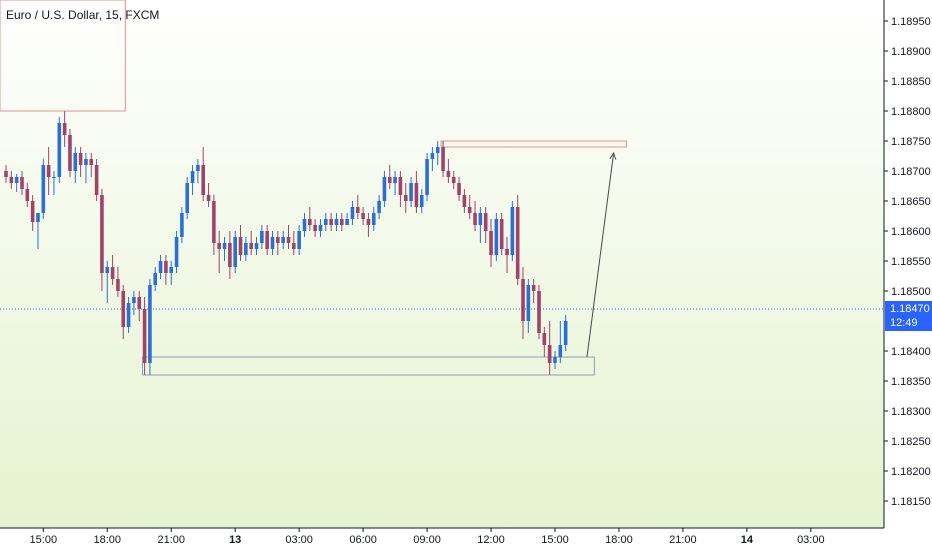  What do you see at coordinates (613, 155) in the screenshot?
I see `arrow-head-icon` at bounding box center [613, 155].